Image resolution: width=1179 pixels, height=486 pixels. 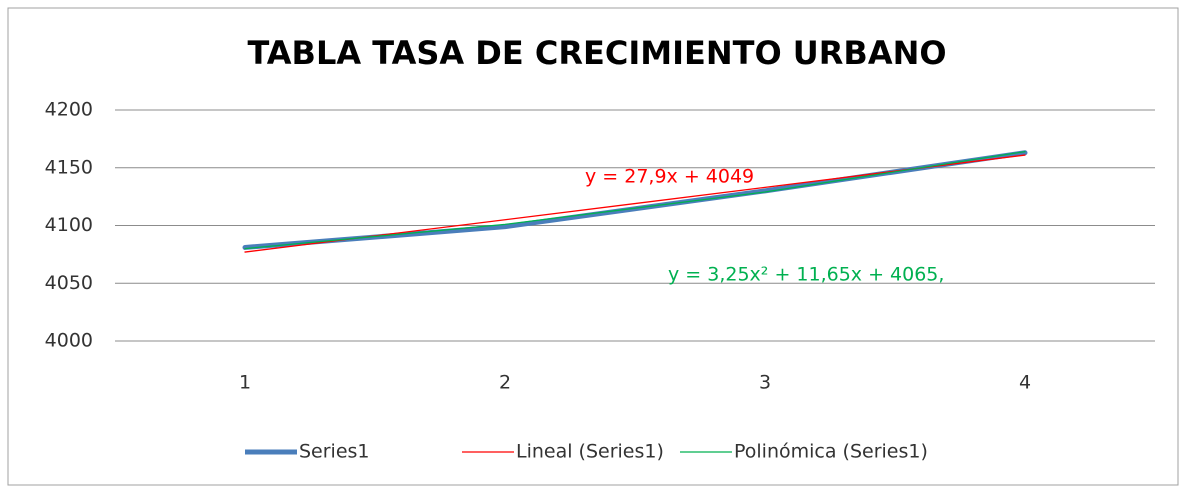 What do you see at coordinates (806, 275) in the screenshot?
I see `annotation: y = 3,25x² + 11,65x + 4065,` at bounding box center [806, 275].